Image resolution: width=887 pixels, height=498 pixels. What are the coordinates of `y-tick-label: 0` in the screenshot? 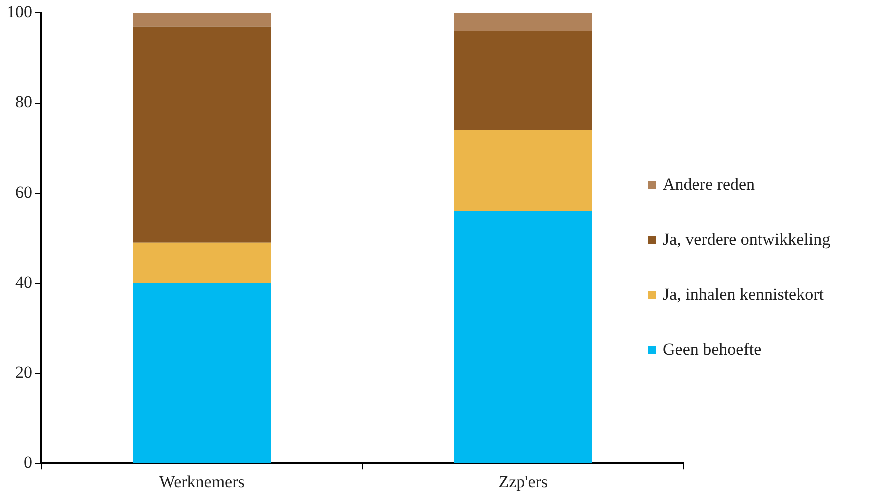 It's located at (28, 462).